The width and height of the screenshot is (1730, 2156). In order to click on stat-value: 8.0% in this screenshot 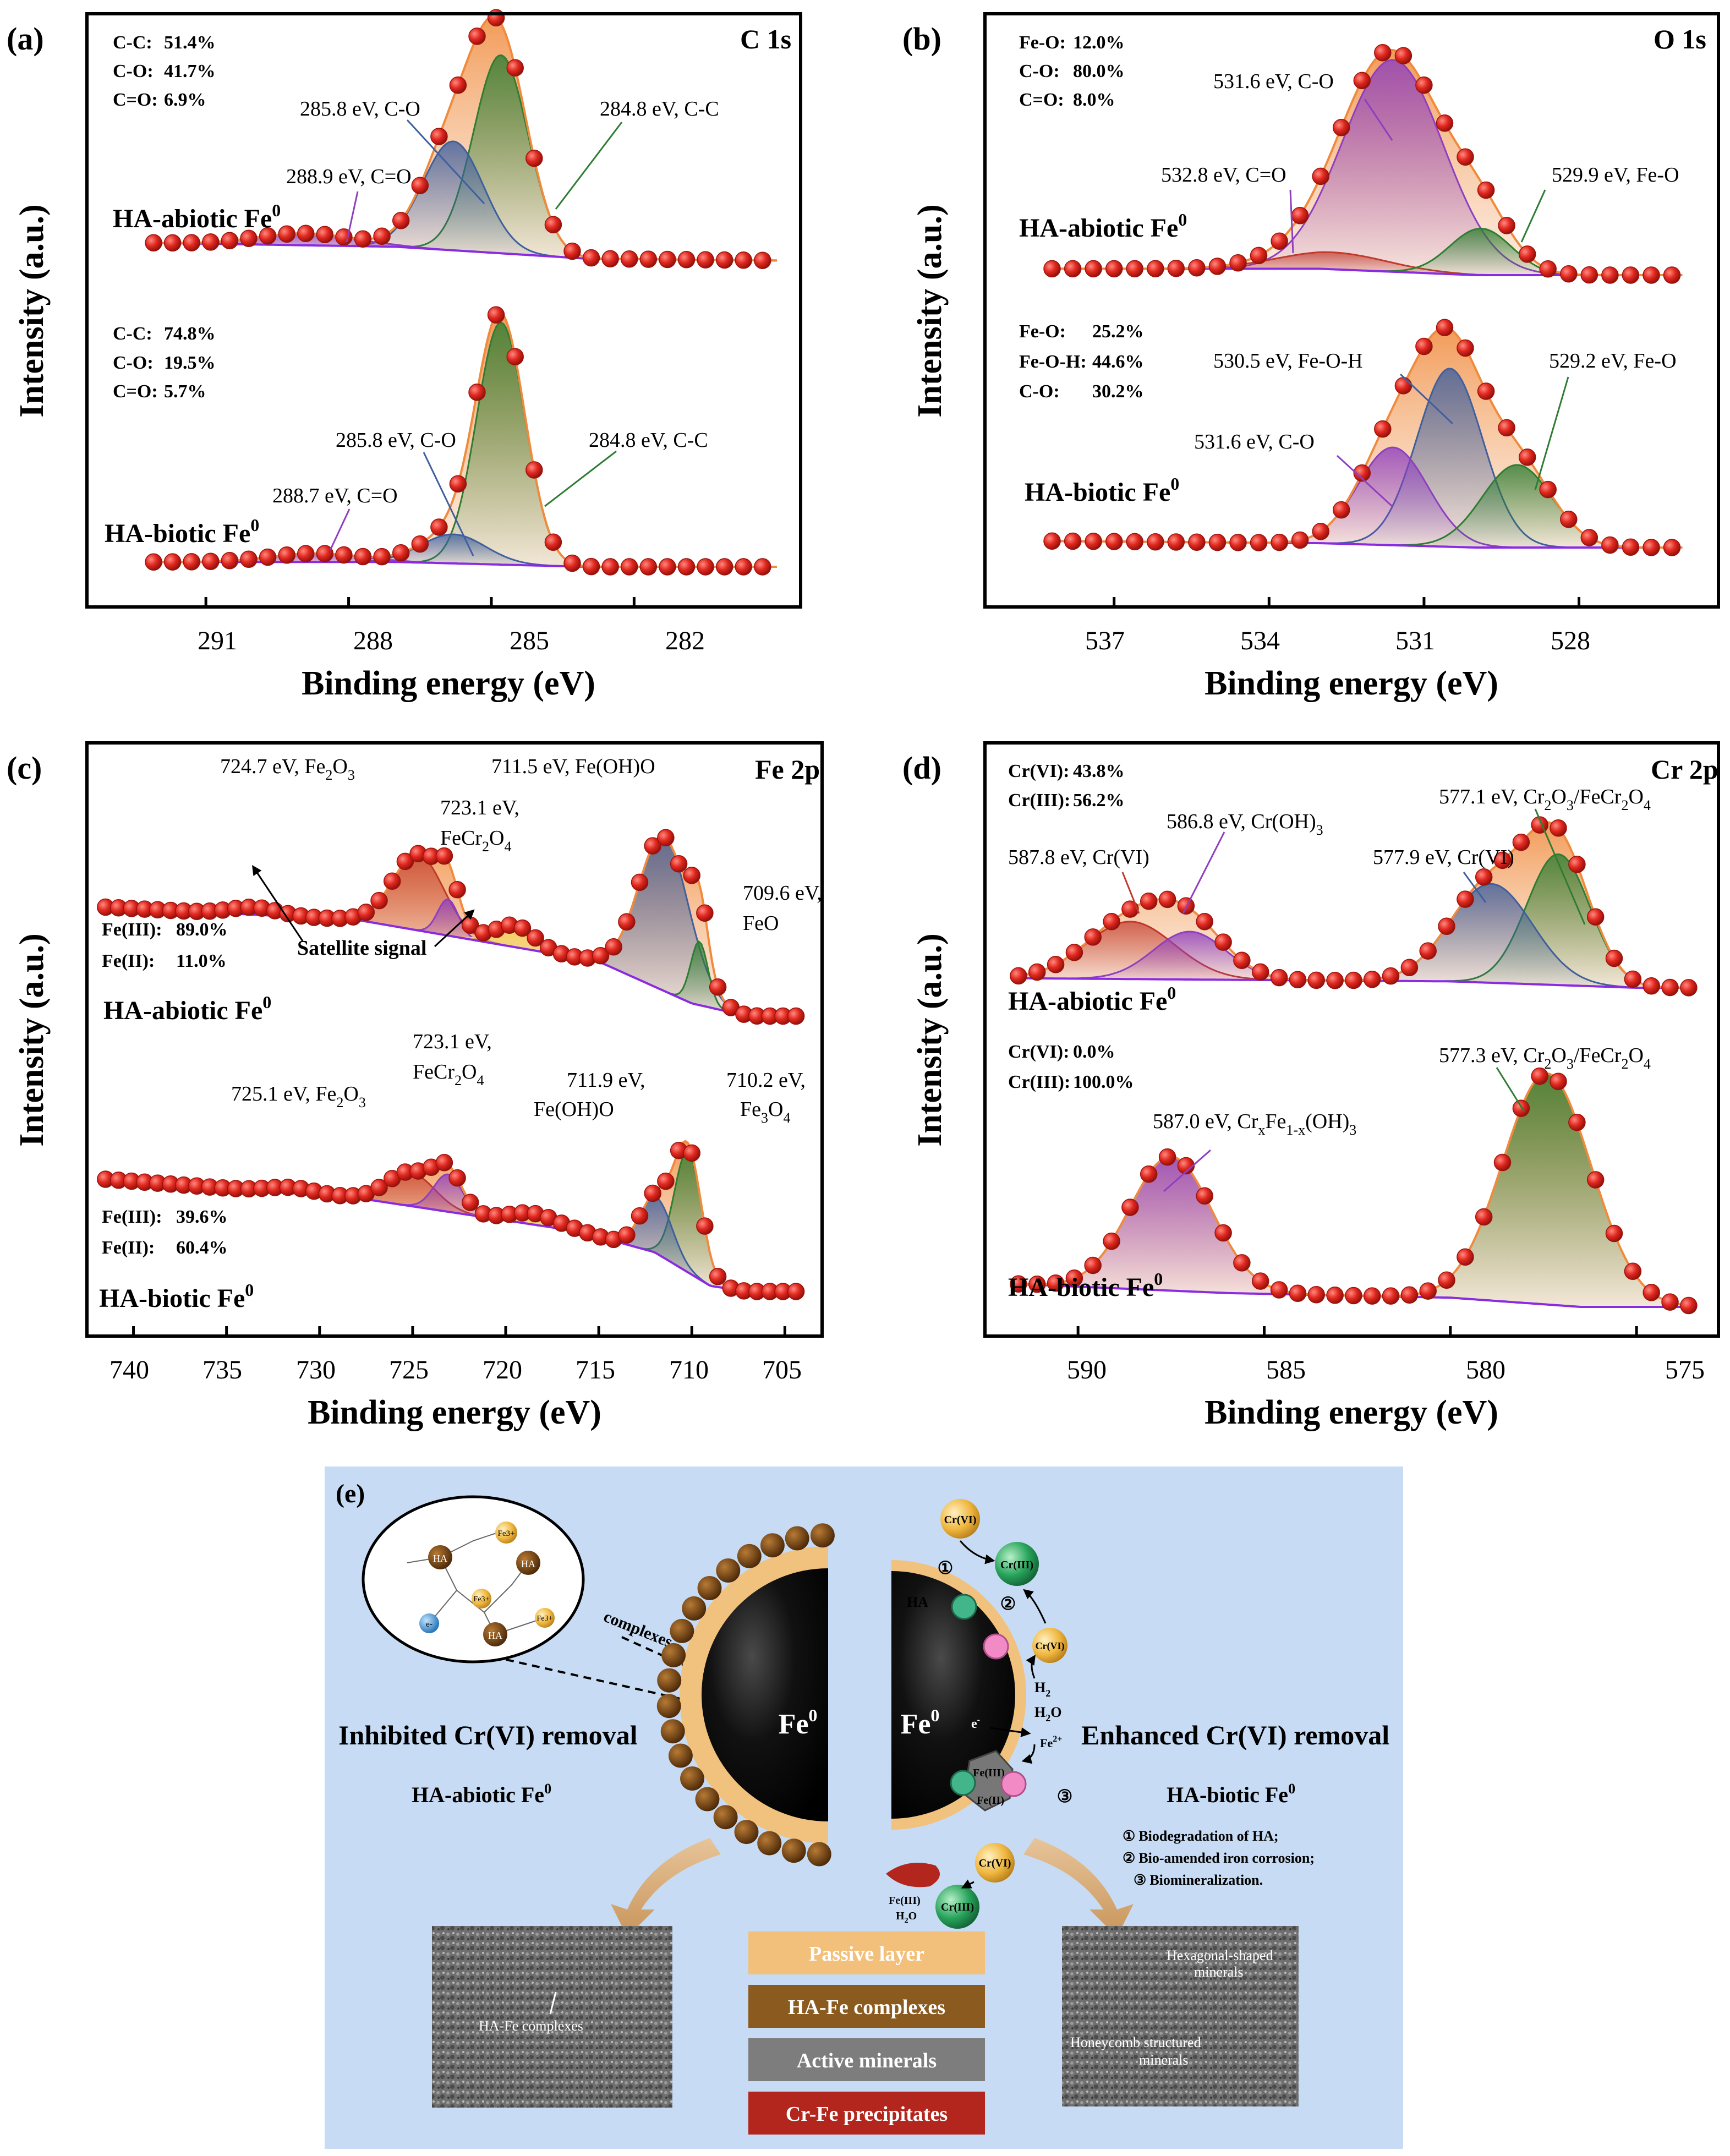, I will do `click(1094, 100)`.